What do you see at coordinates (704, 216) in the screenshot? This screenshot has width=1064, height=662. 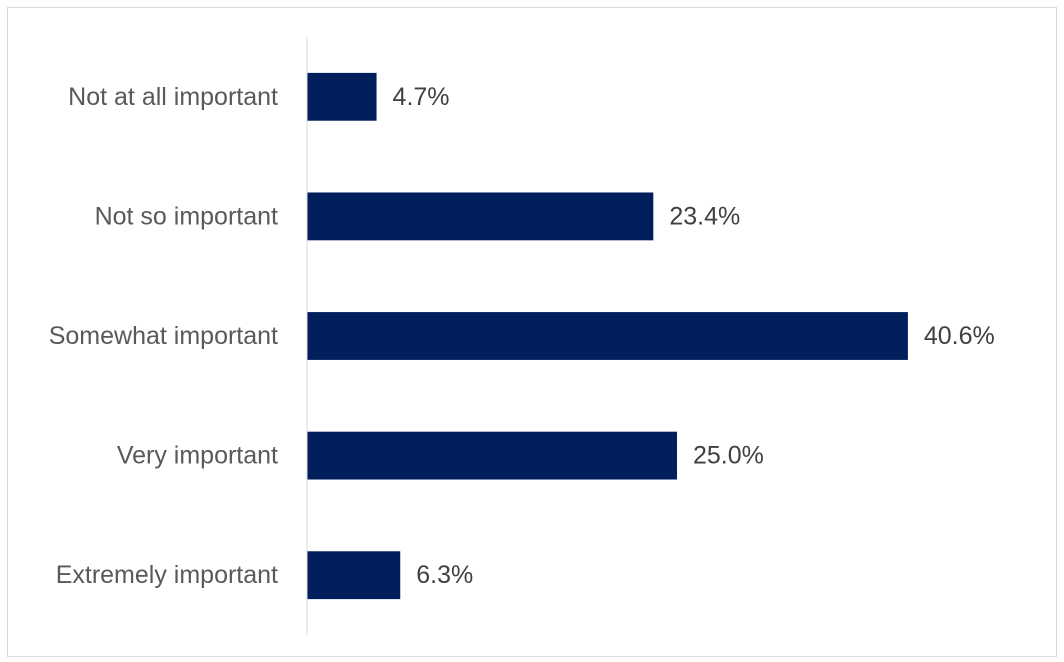 I see `value-label: 23.4%` at bounding box center [704, 216].